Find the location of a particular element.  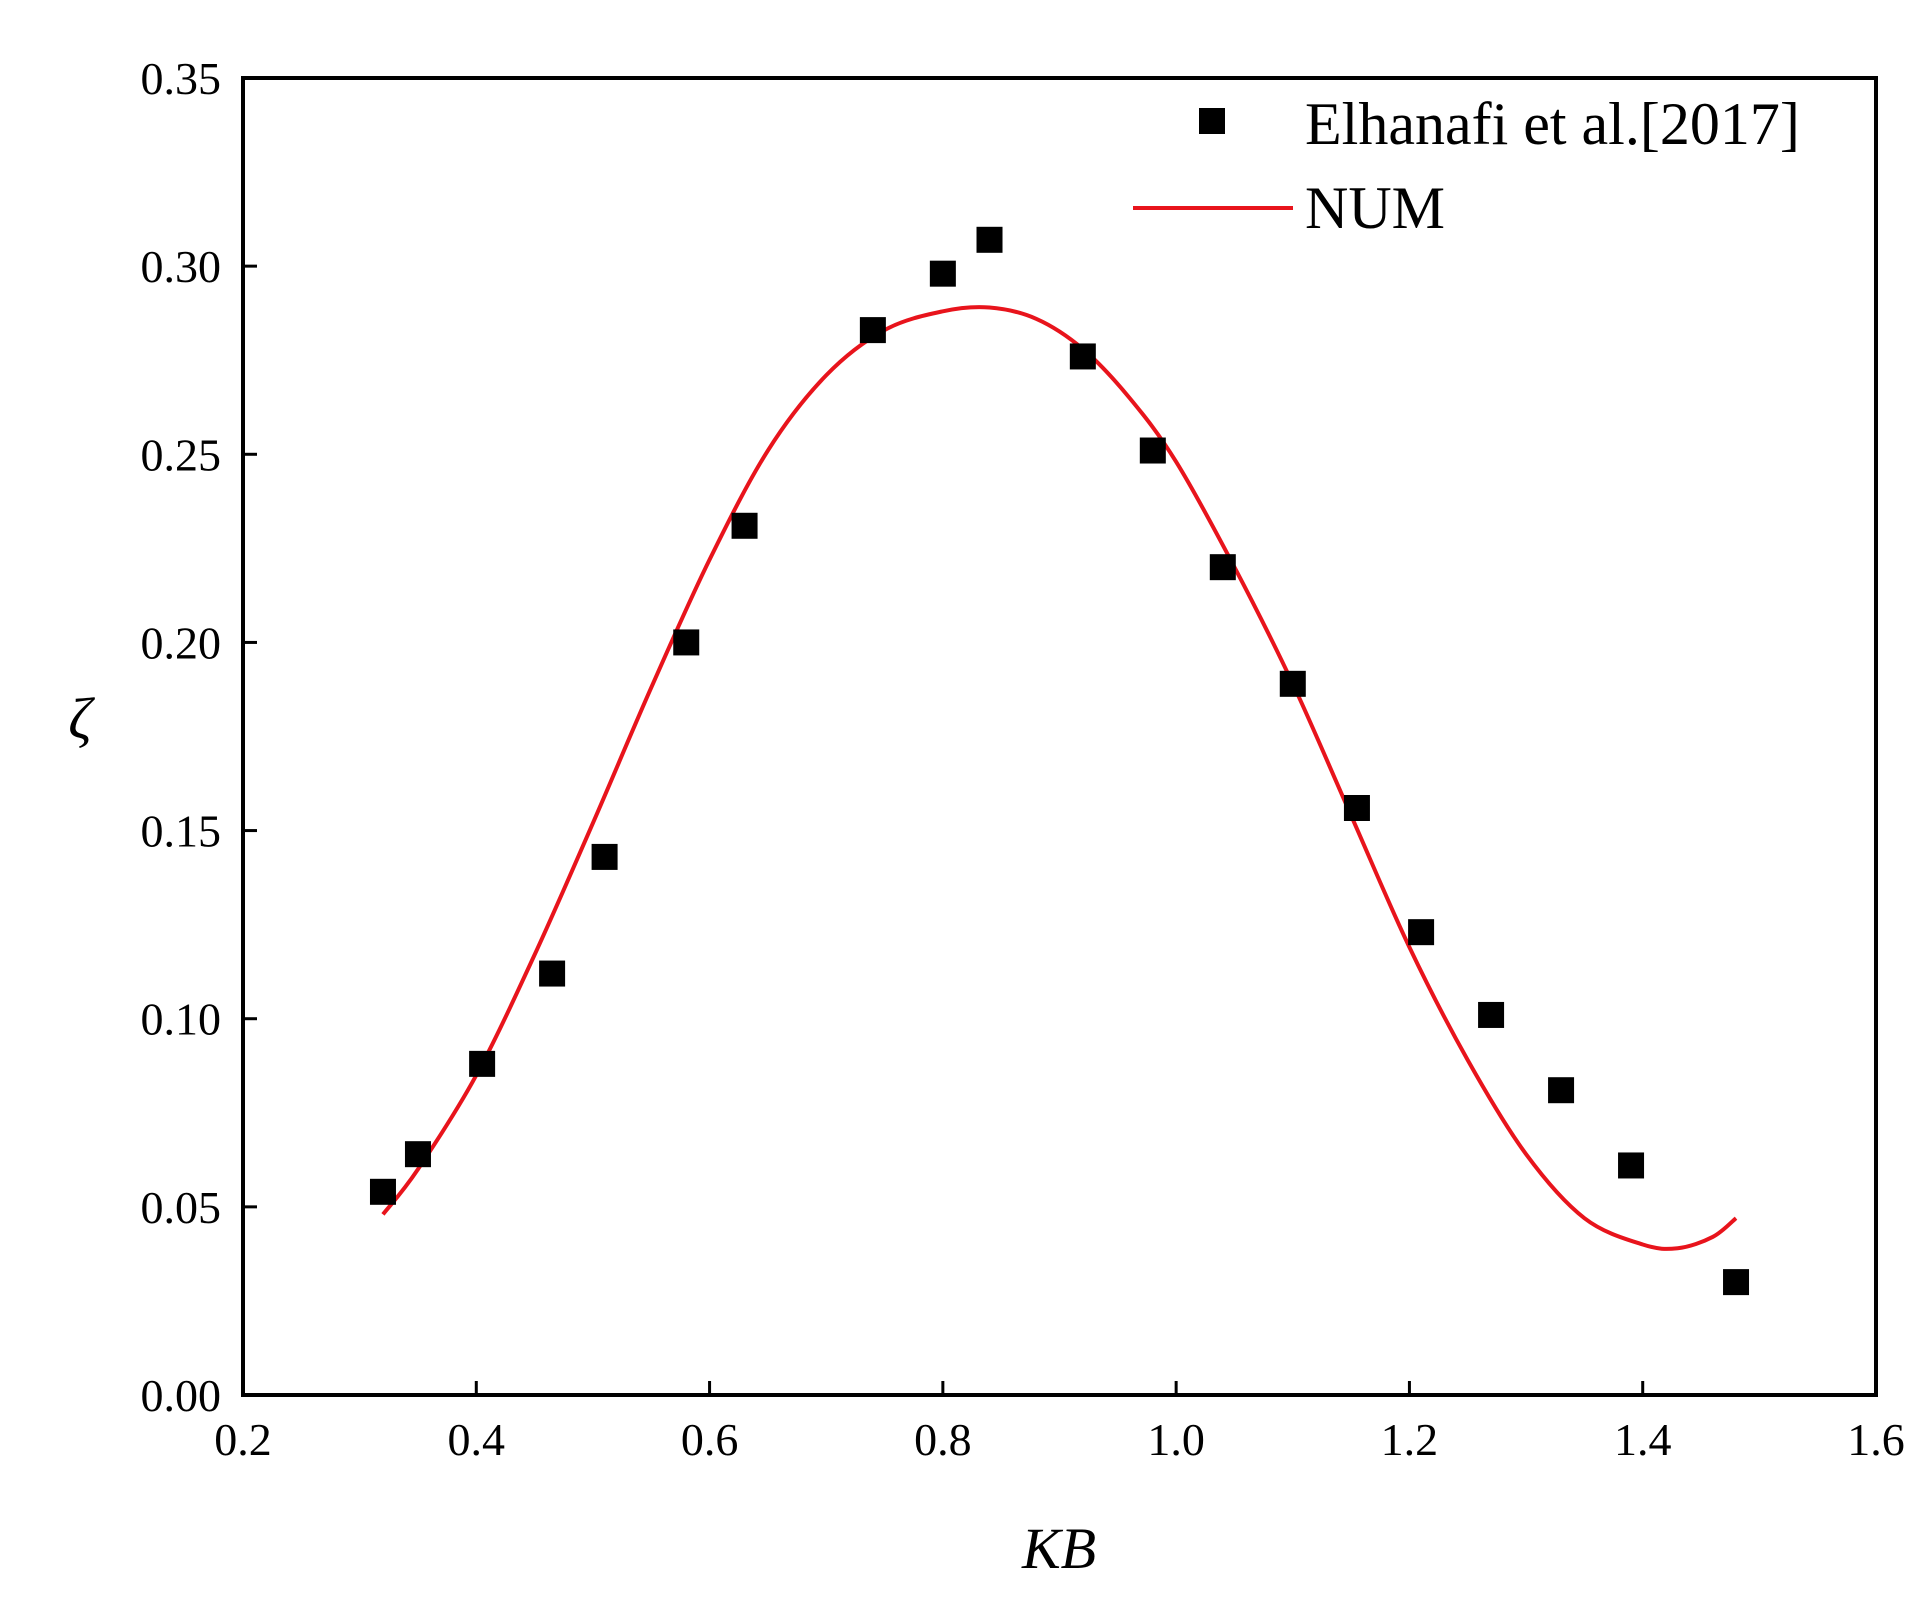

y-tick-label: 0.15 is located at coordinates (181, 831).